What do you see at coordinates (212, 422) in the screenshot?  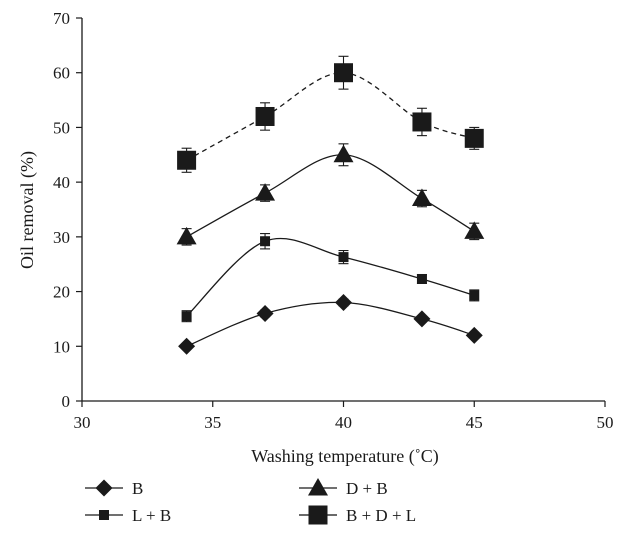 I see `x-tick-label: 35` at bounding box center [212, 422].